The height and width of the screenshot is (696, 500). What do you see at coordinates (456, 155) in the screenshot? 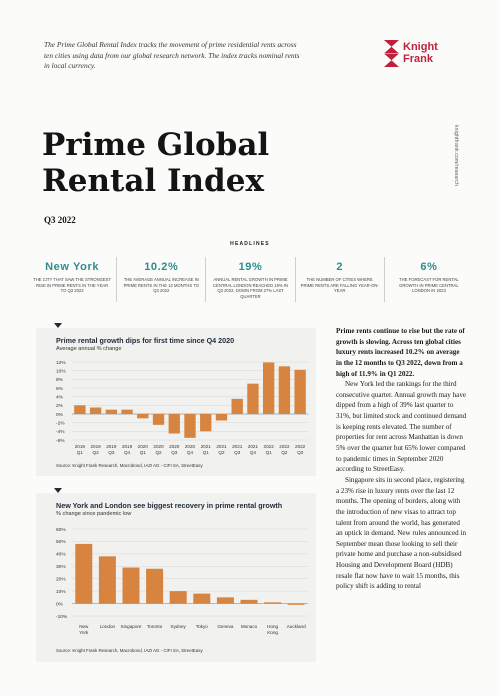
I see `side-url: knightfrank.com/research` at bounding box center [456, 155].